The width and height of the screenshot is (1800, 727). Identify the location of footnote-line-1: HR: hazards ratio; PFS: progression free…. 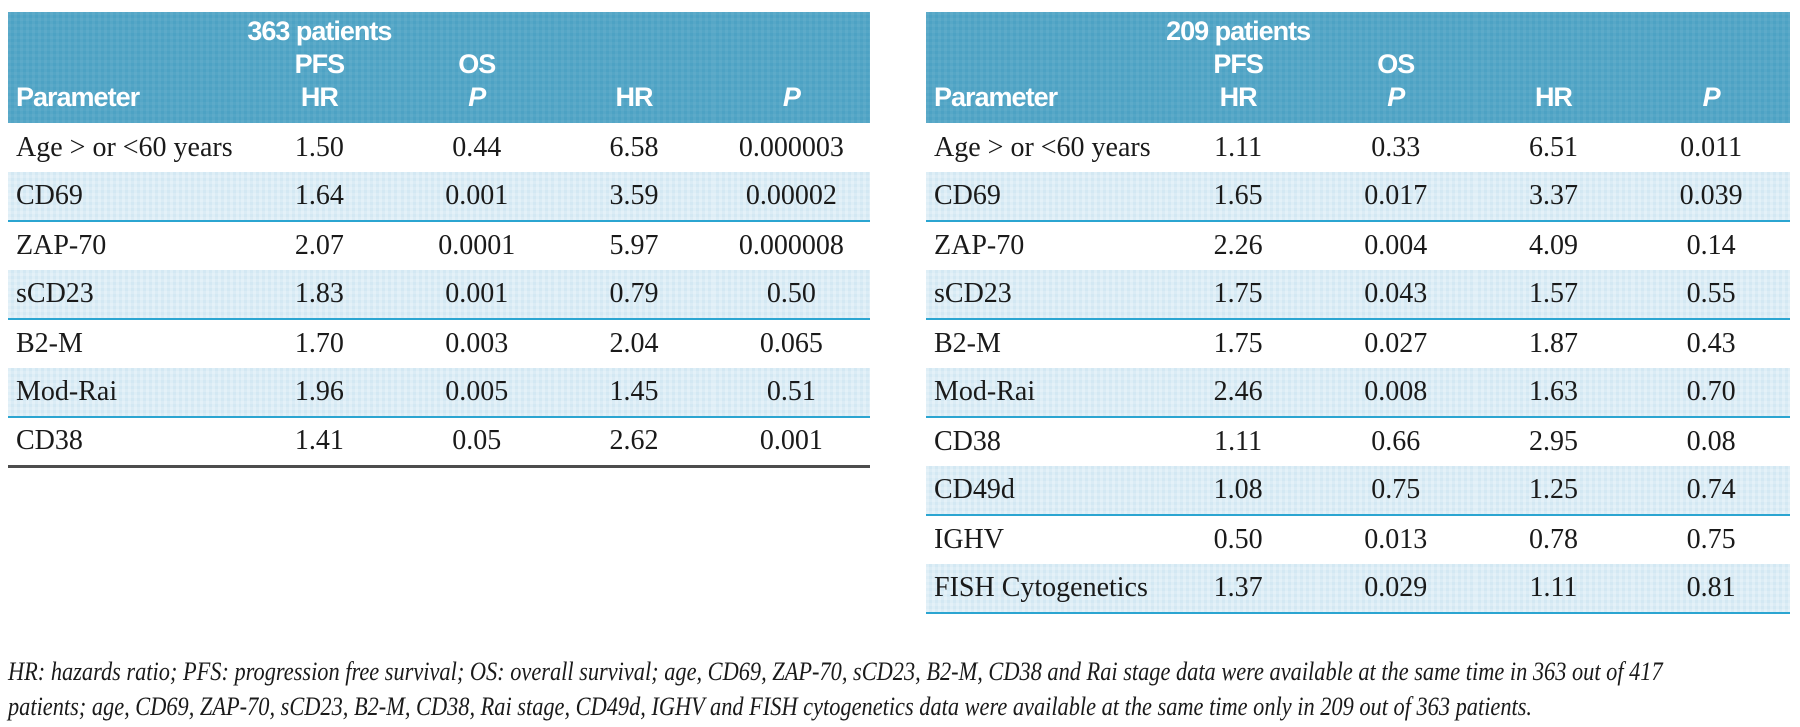
(835, 671).